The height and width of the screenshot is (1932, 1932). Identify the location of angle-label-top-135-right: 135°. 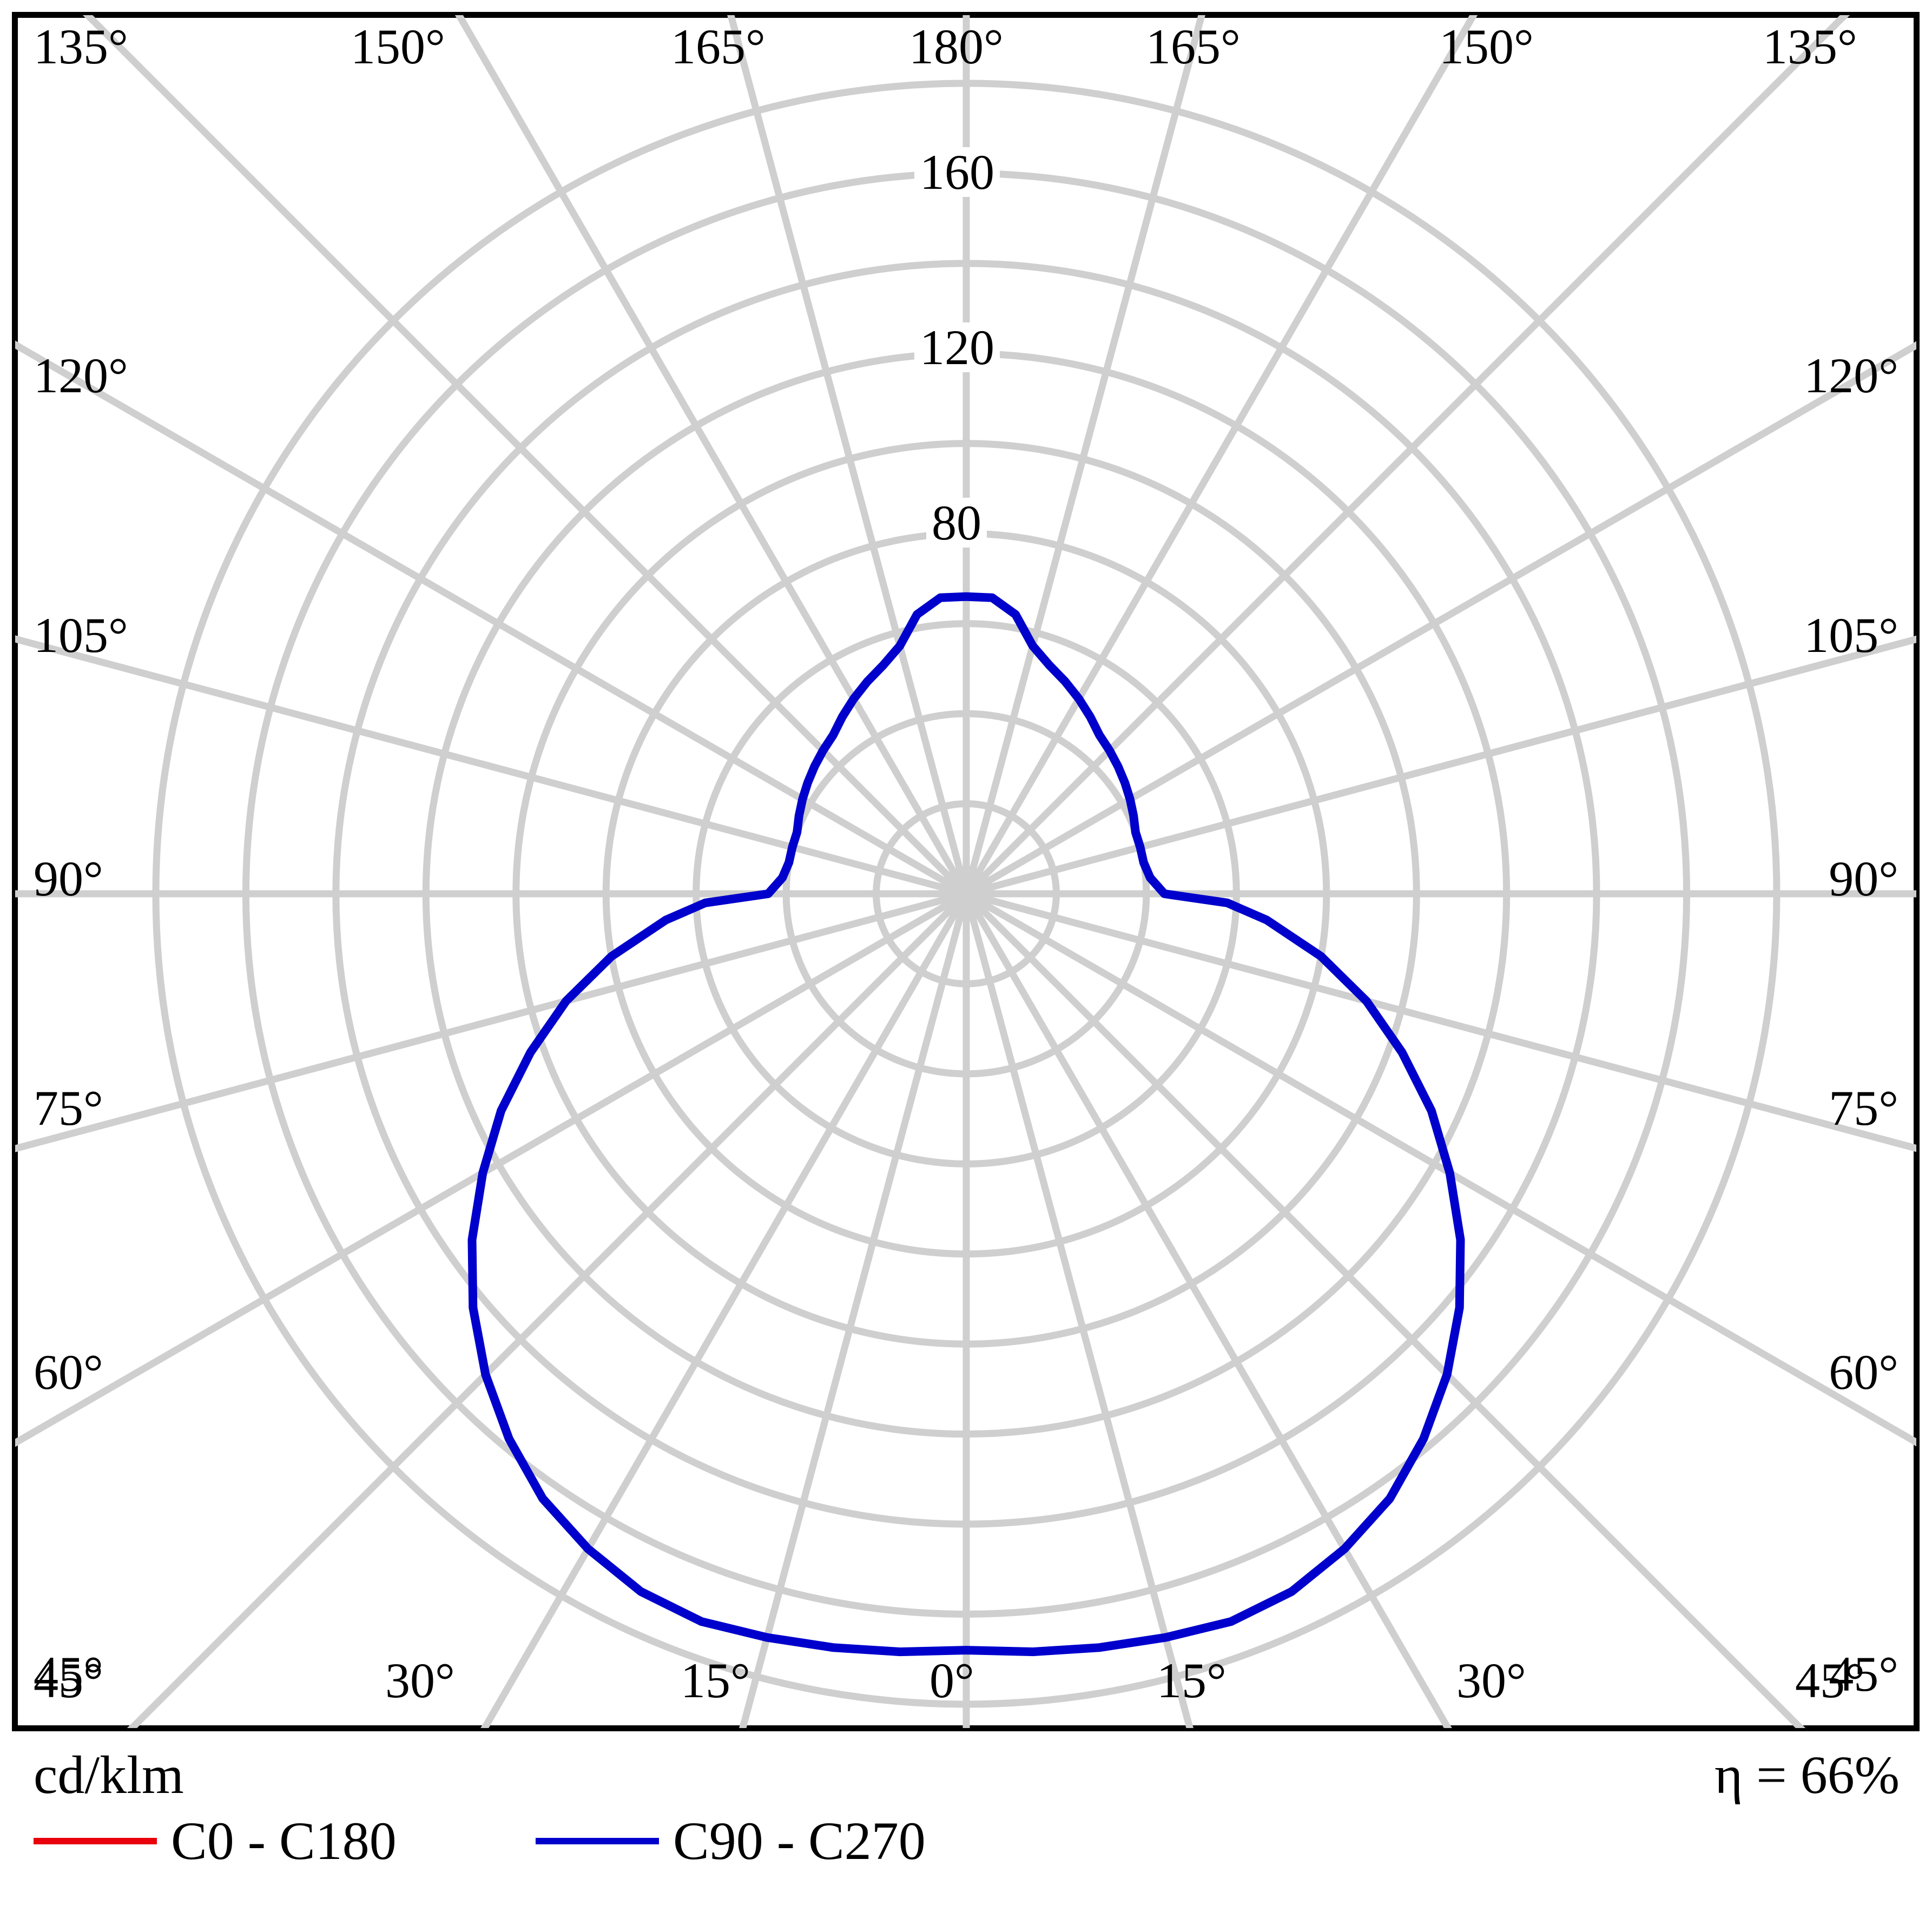
(1810, 46).